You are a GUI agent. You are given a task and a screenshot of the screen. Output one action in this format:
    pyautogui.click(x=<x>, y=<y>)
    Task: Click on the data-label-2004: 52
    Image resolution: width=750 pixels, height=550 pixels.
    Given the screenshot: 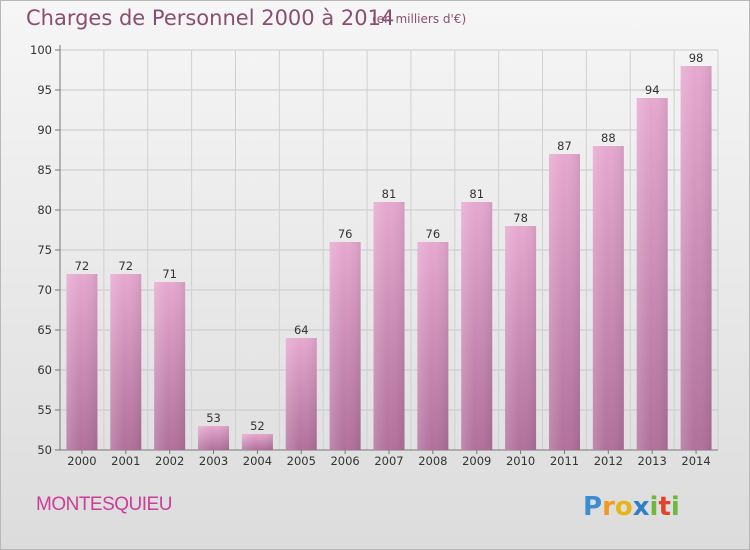 What is the action you would take?
    pyautogui.click(x=257, y=426)
    